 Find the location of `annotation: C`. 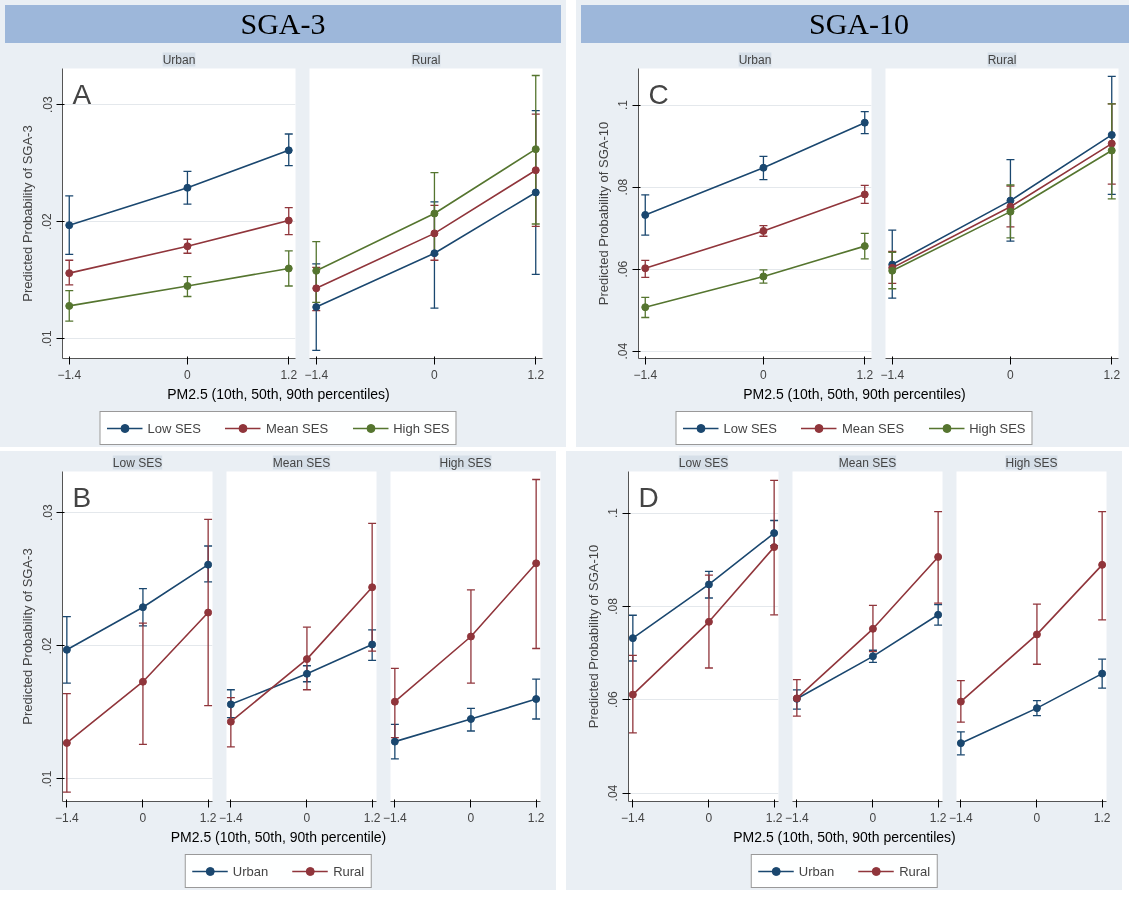

annotation: C is located at coordinates (658, 94).